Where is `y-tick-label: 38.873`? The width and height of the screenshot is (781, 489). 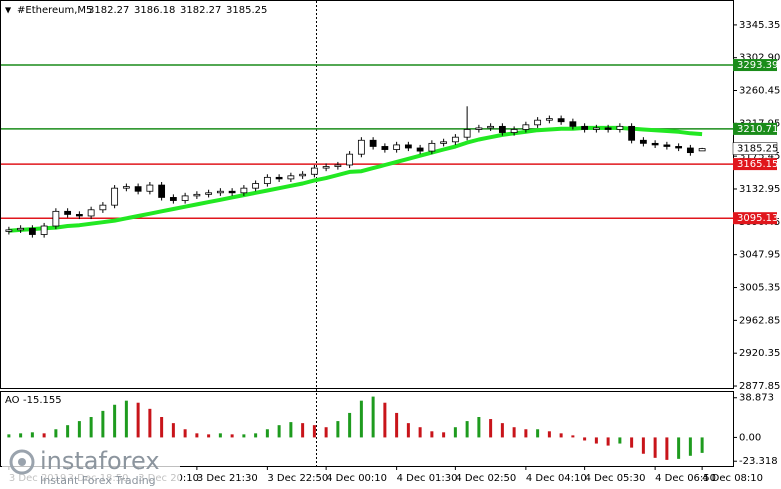
y-tick-label: 38.873 is located at coordinates (756, 398).